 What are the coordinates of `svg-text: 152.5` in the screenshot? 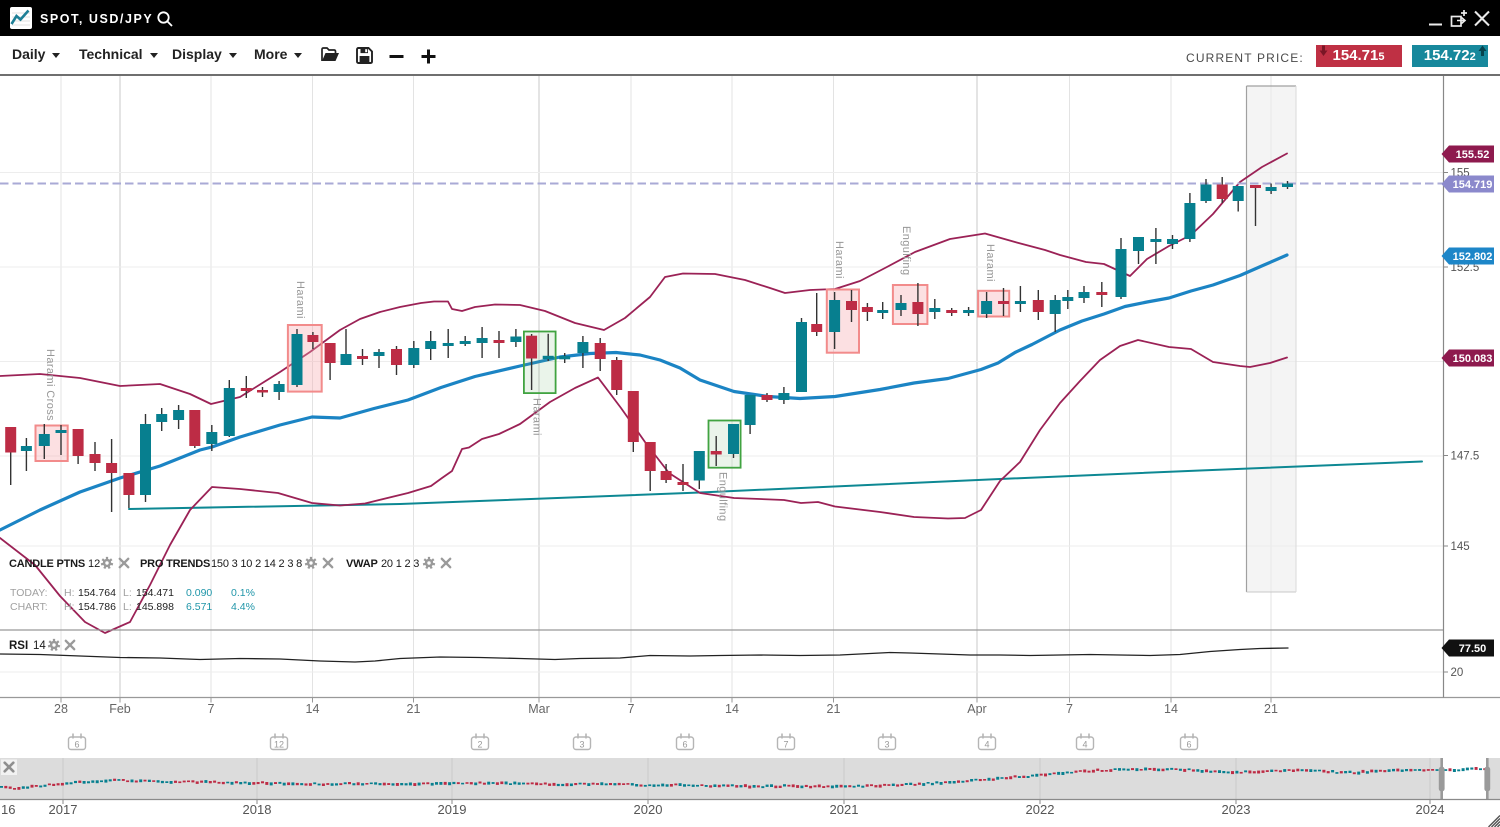 It's located at (1465, 268).